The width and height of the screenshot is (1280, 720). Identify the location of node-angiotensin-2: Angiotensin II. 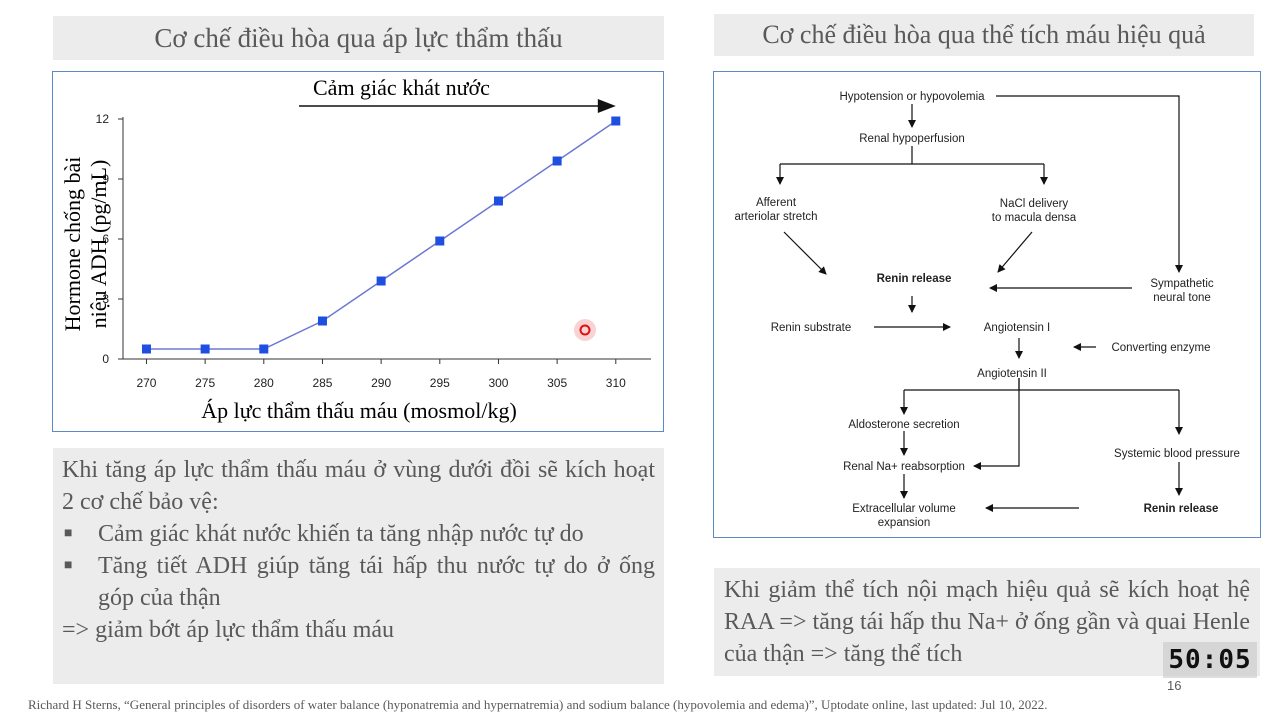
(1012, 374).